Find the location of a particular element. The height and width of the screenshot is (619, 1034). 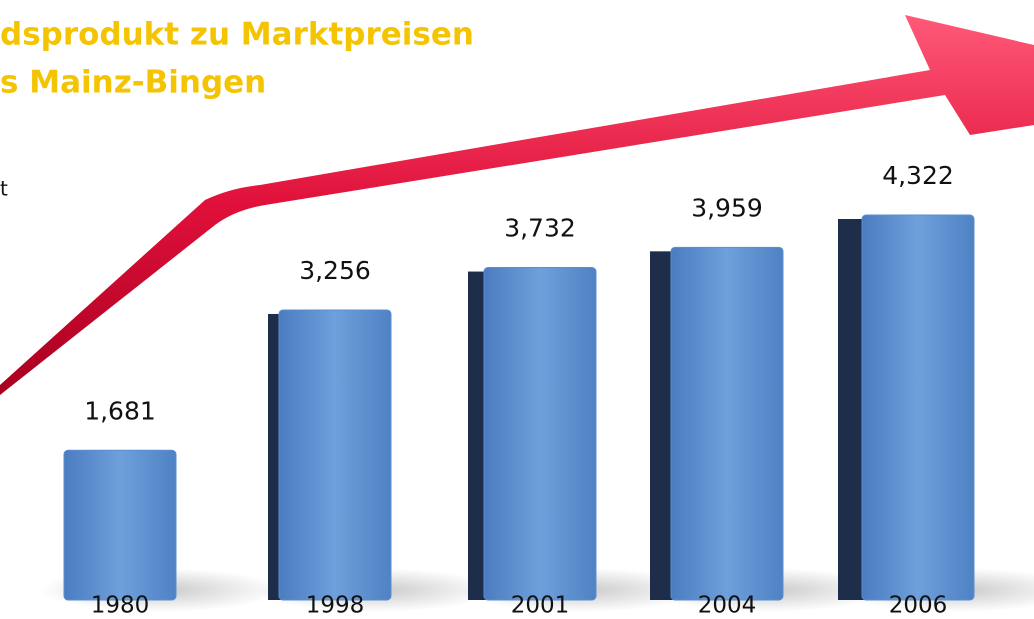

x-tick-label: 2001 is located at coordinates (540, 606).